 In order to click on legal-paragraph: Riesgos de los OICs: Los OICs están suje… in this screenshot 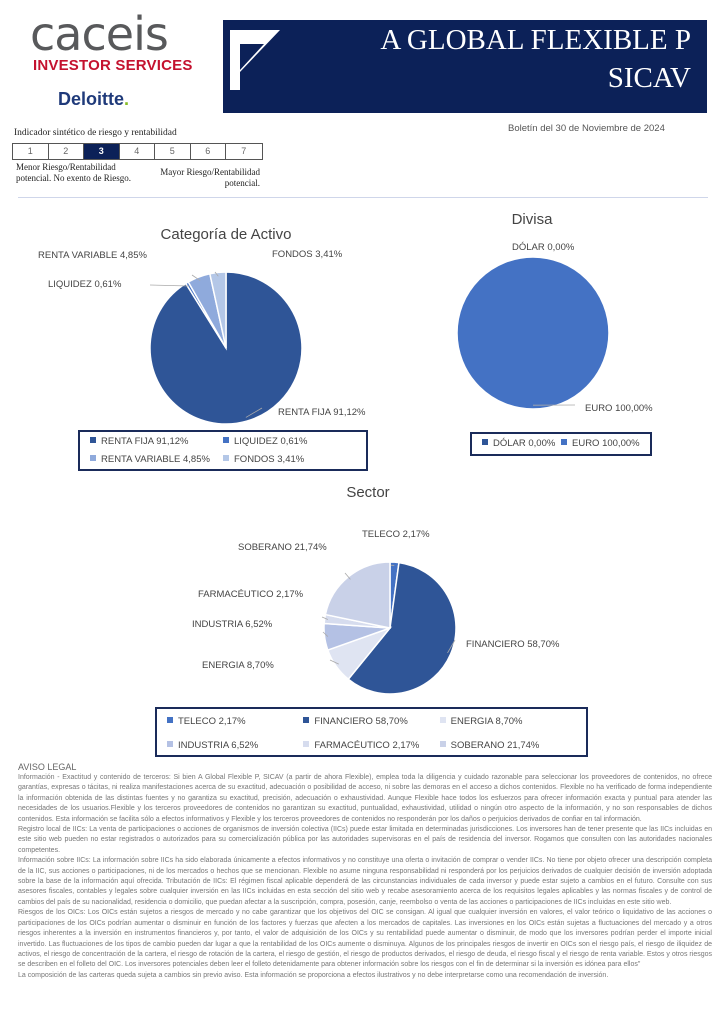, I will do `click(365, 939)`.